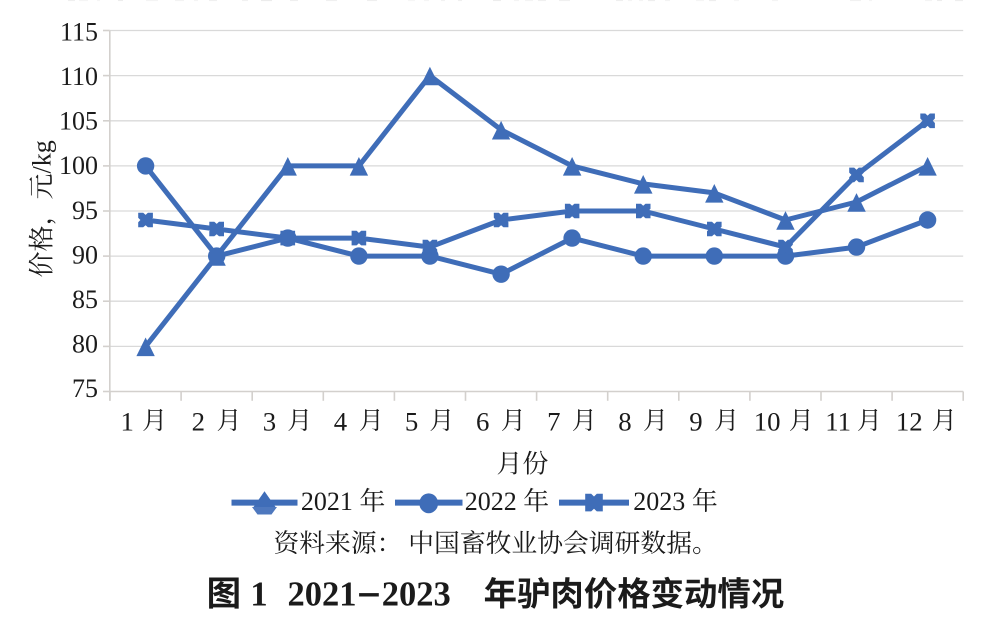 The width and height of the screenshot is (993, 617). What do you see at coordinates (838, 421) in the screenshot?
I see `svg-text: 11` at bounding box center [838, 421].